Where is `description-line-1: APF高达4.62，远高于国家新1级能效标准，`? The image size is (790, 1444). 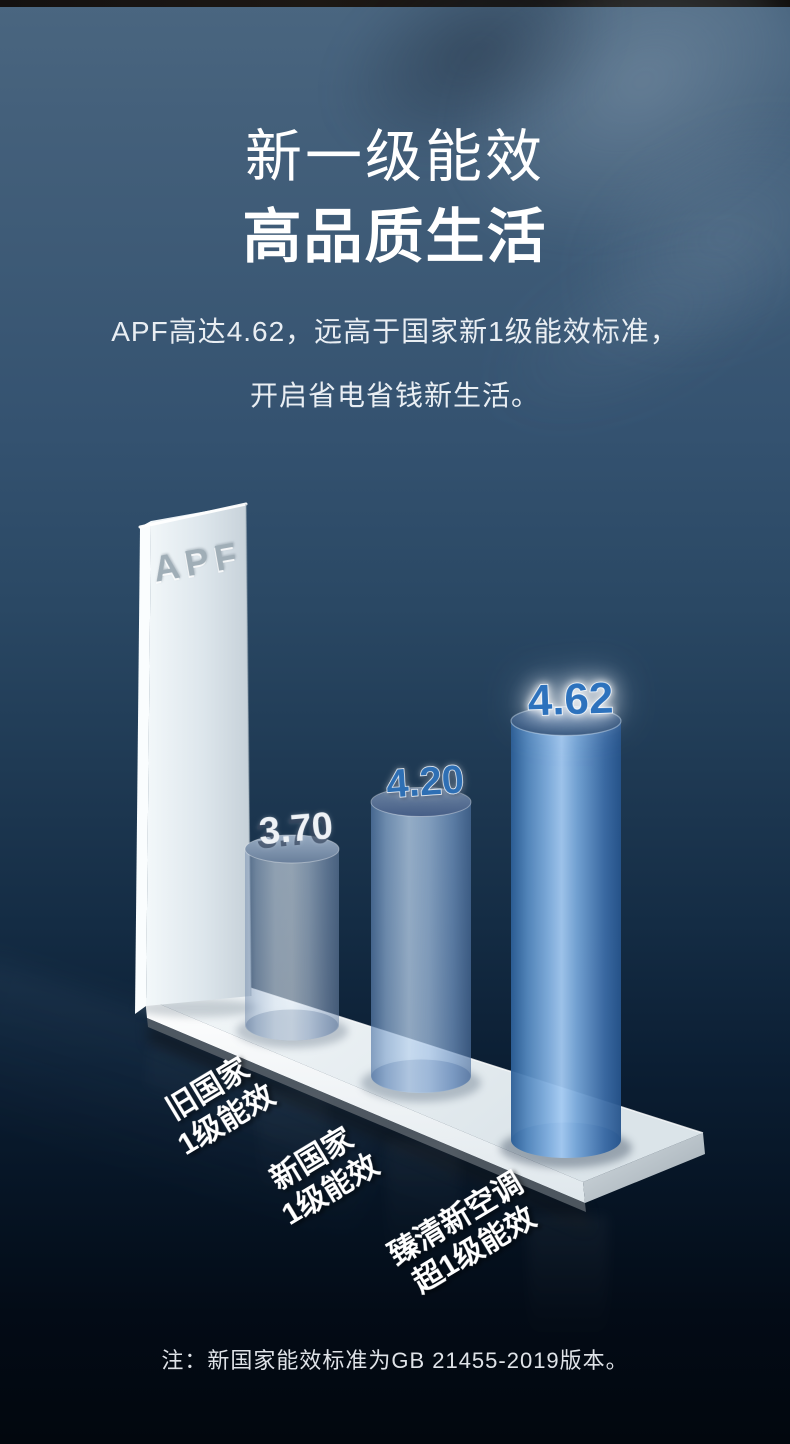 description-line-1: APF高达4.62，远高于国家新1级能效标准， is located at coordinates (395, 331).